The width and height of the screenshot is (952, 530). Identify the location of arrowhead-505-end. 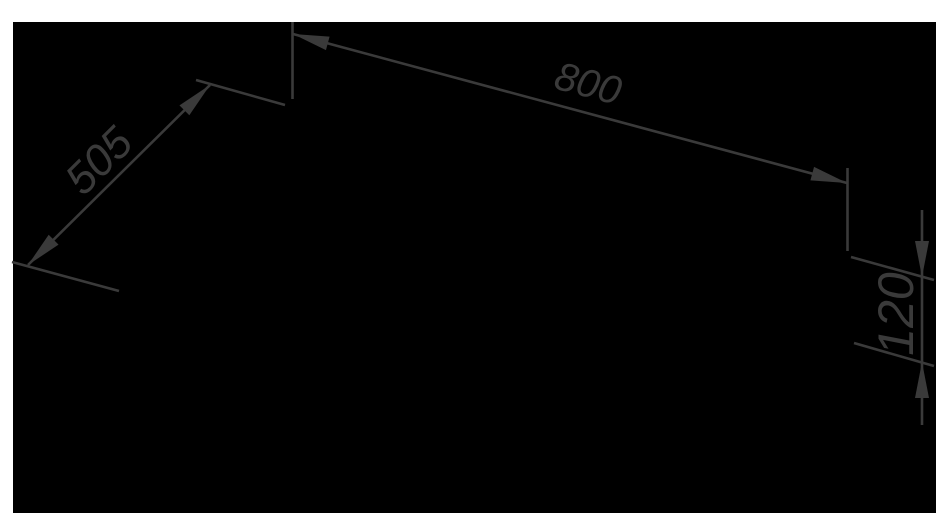
(194, 100).